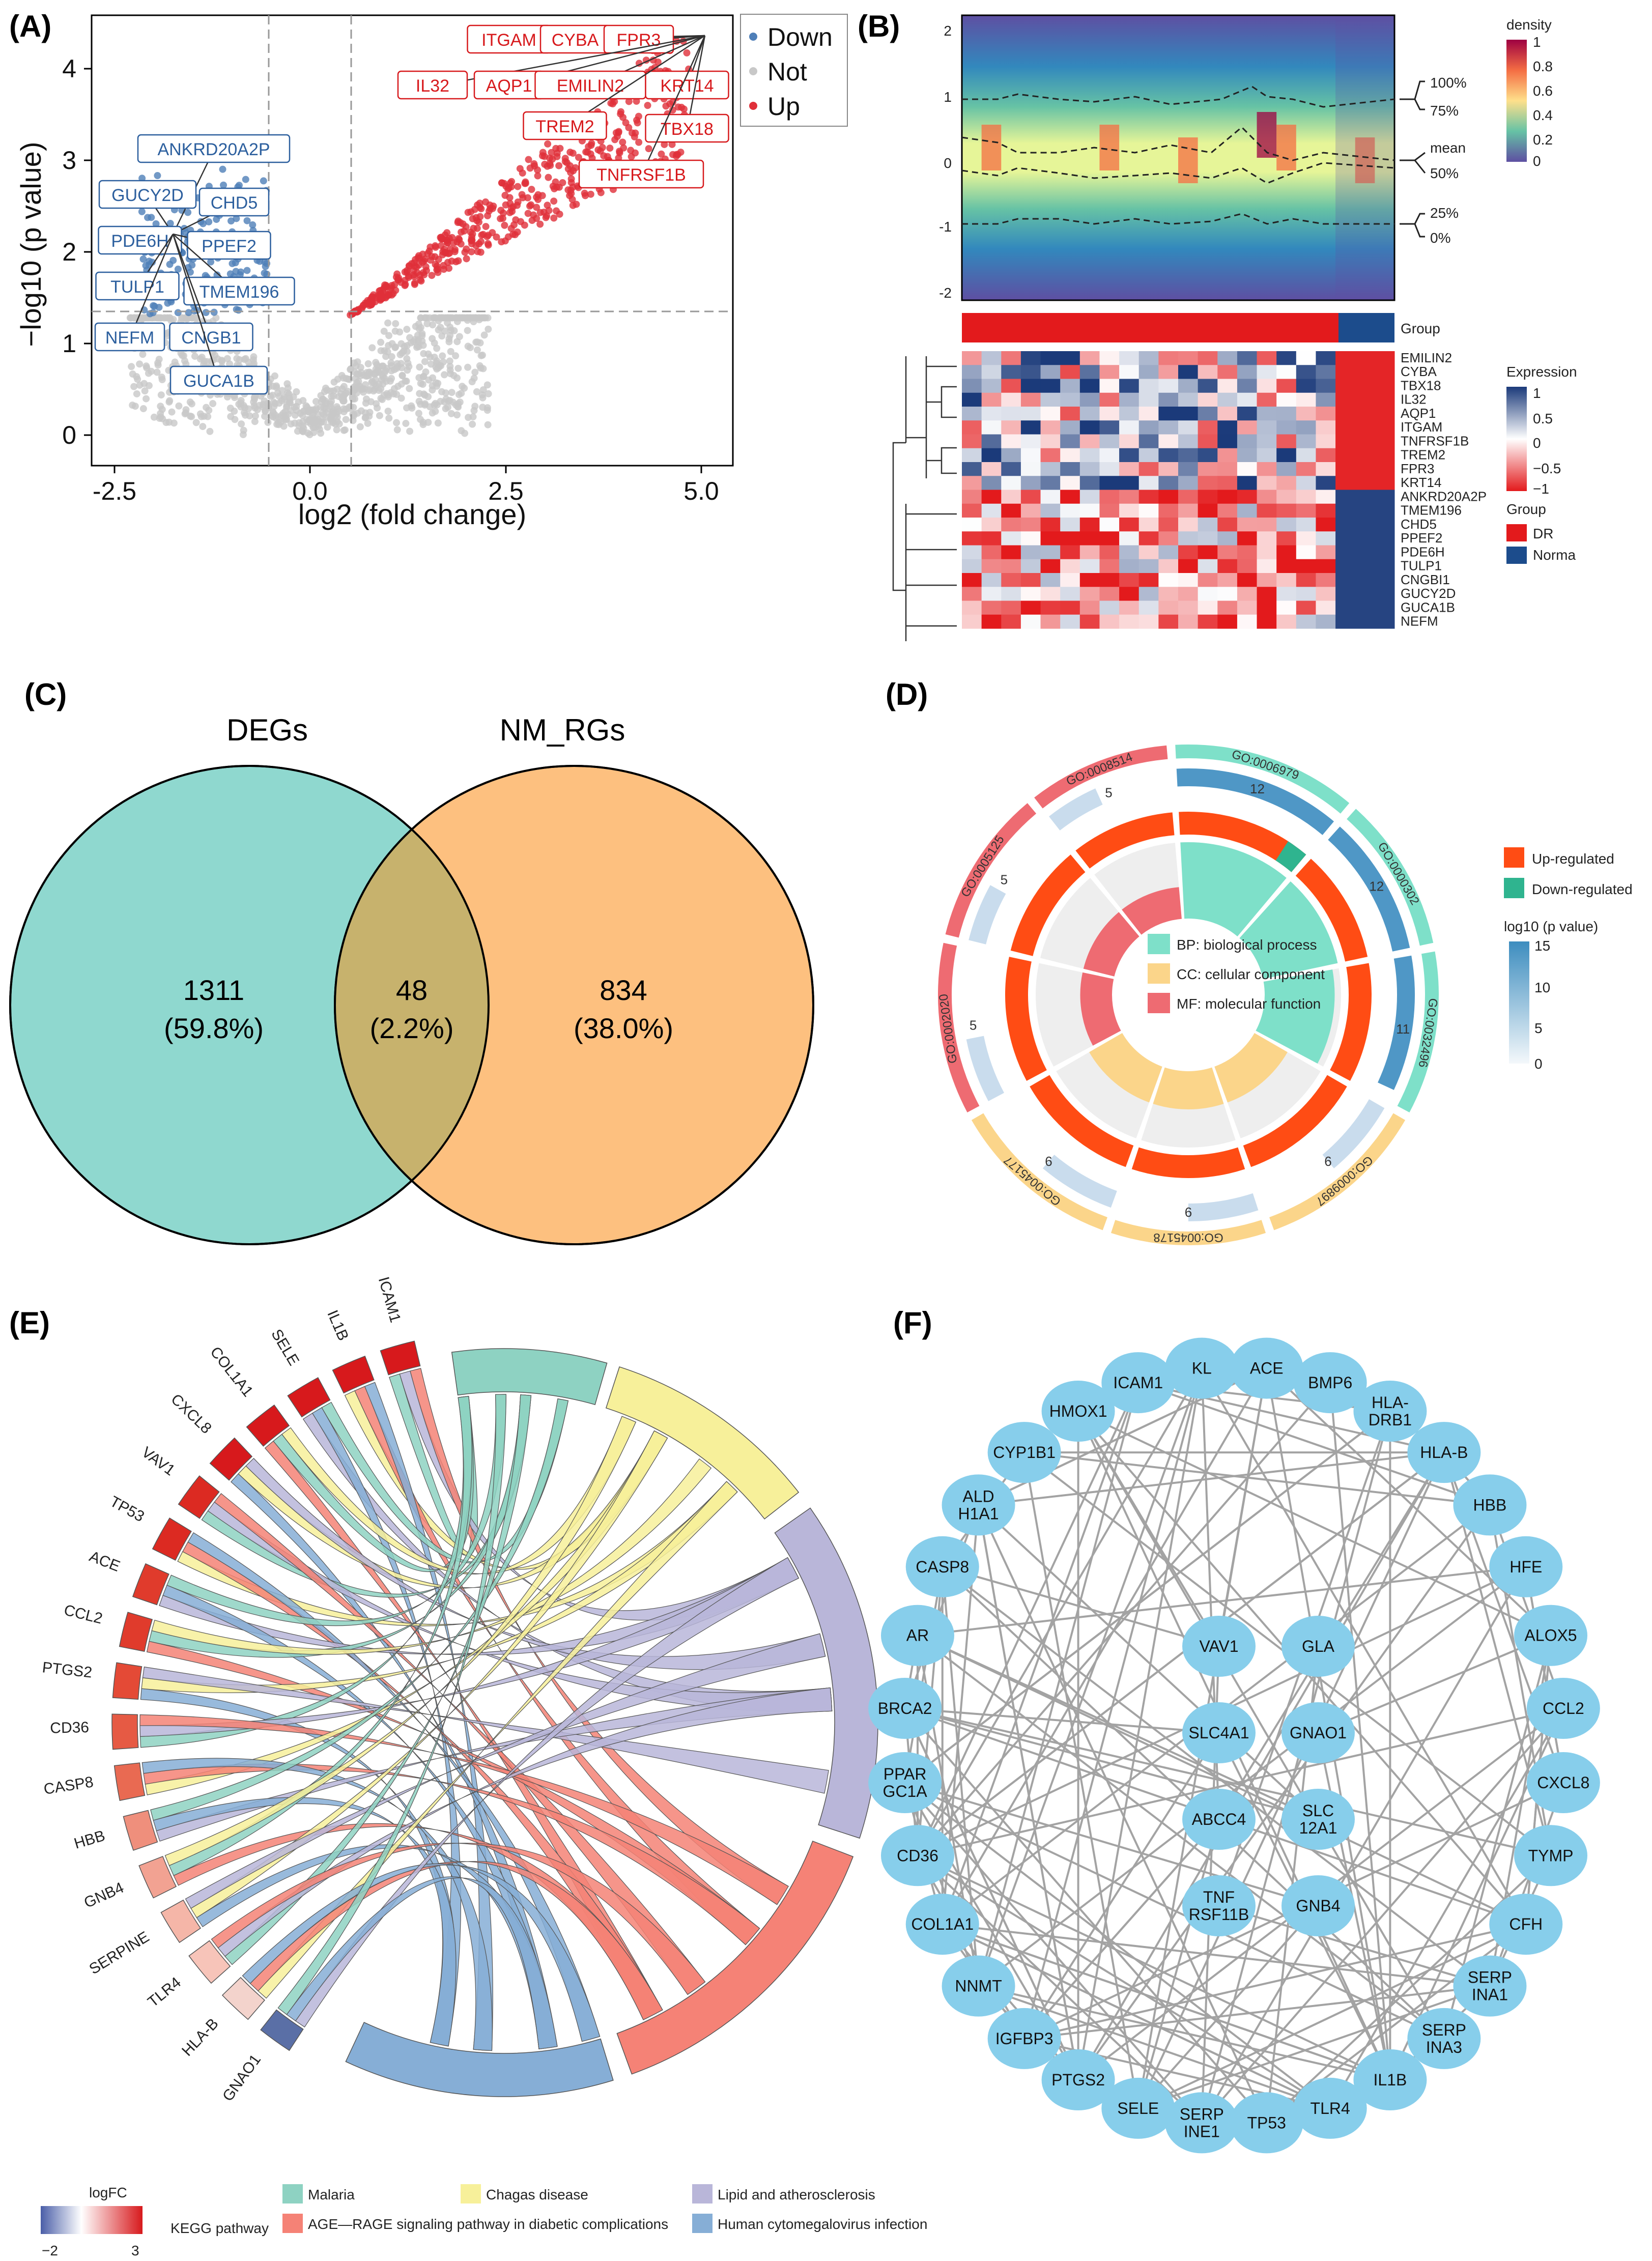  I want to click on legend-down-swatch, so click(1514, 888).